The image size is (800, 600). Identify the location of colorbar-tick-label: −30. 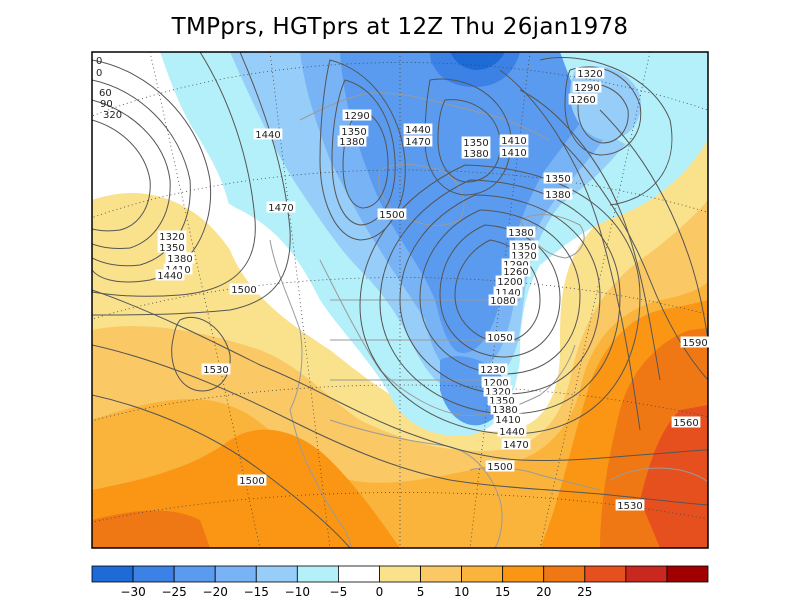
(132, 592).